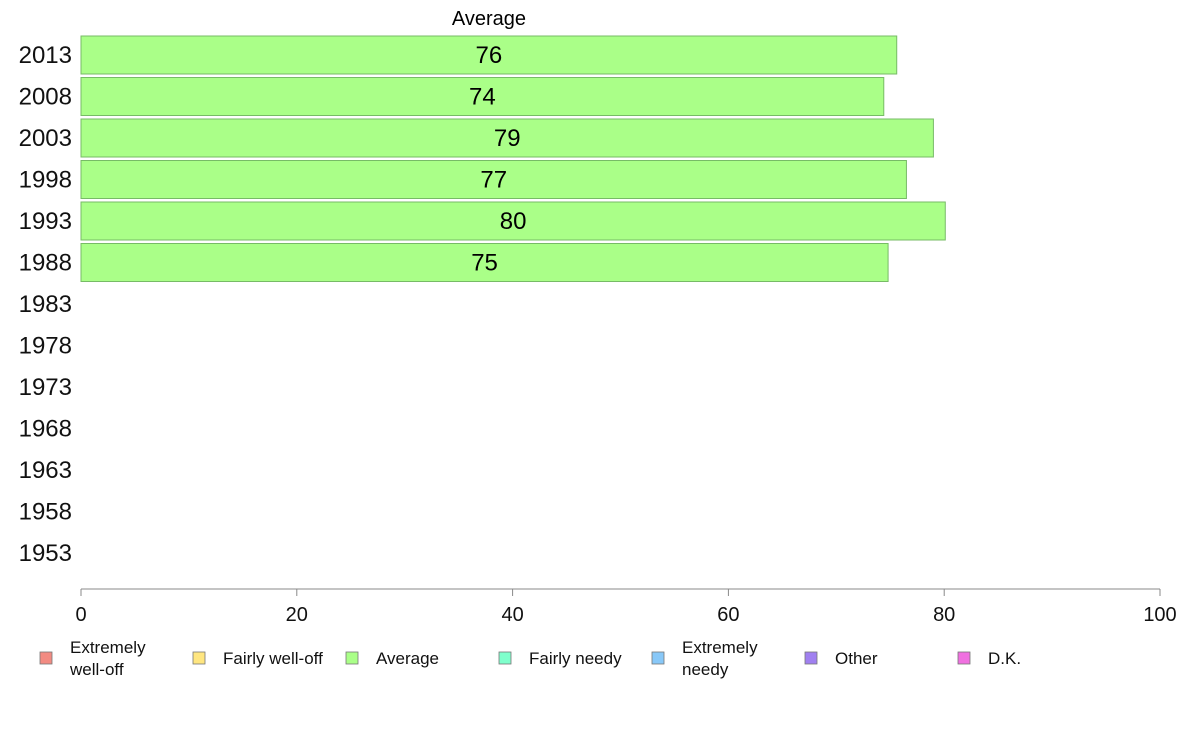 The width and height of the screenshot is (1188, 736). Describe the element at coordinates (856, 658) in the screenshot. I see `legend-label: Other` at that location.